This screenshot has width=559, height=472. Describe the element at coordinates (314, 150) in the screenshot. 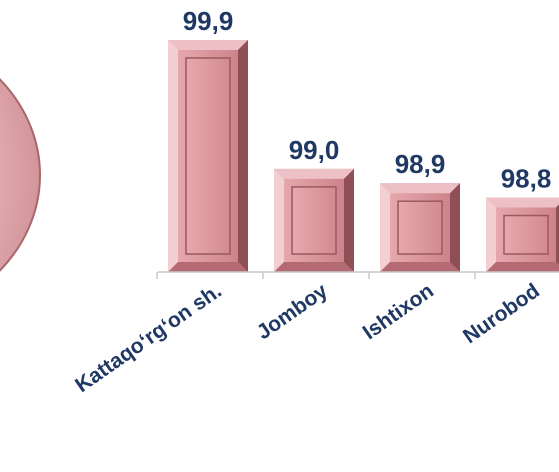

I see `value-label: 99,0` at that location.